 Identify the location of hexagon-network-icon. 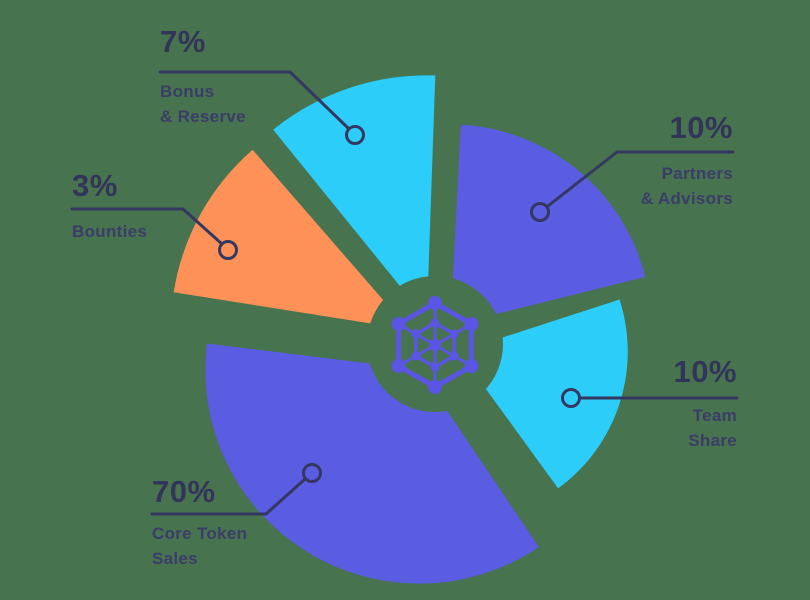
(435, 345).